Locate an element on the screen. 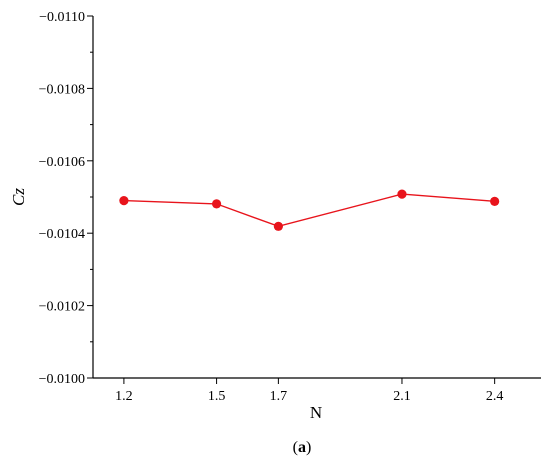  y-tick-label: −0.0102 is located at coordinates (62, 307).